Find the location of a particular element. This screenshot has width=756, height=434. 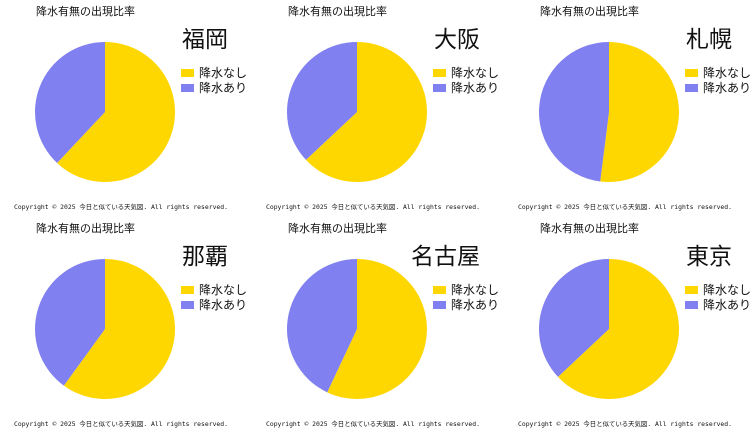

city-label: 名古屋 is located at coordinates (445, 257).